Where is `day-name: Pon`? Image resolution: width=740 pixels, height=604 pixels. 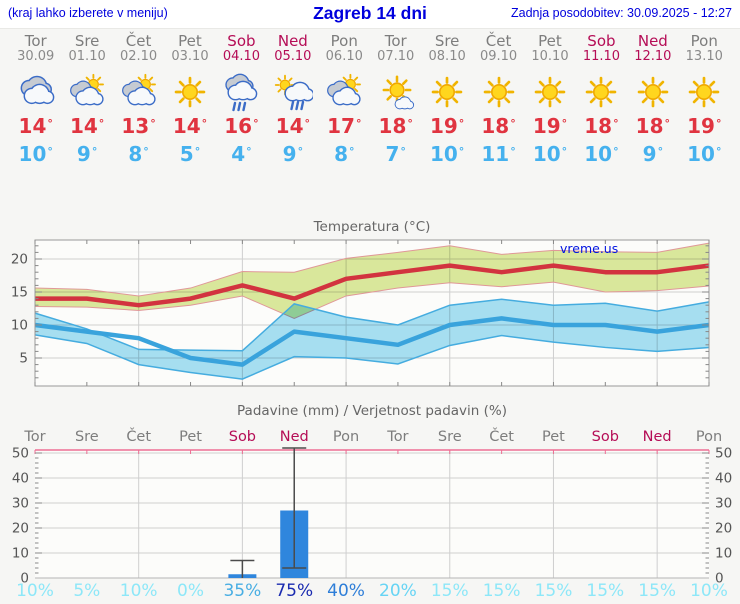 day-name: Pon is located at coordinates (344, 41).